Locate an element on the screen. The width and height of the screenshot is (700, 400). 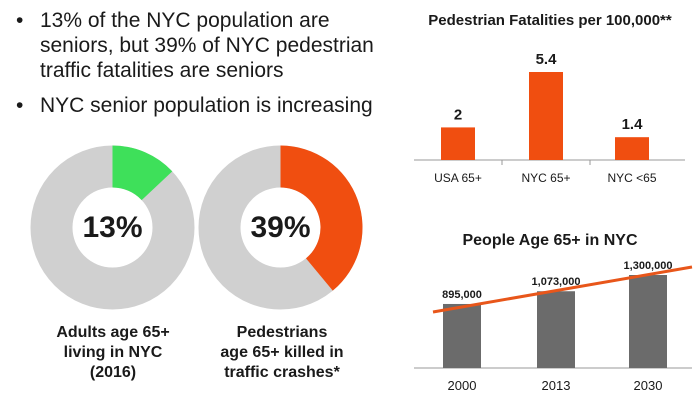
donut-chart-seniors-population: 13% is located at coordinates (112, 227).